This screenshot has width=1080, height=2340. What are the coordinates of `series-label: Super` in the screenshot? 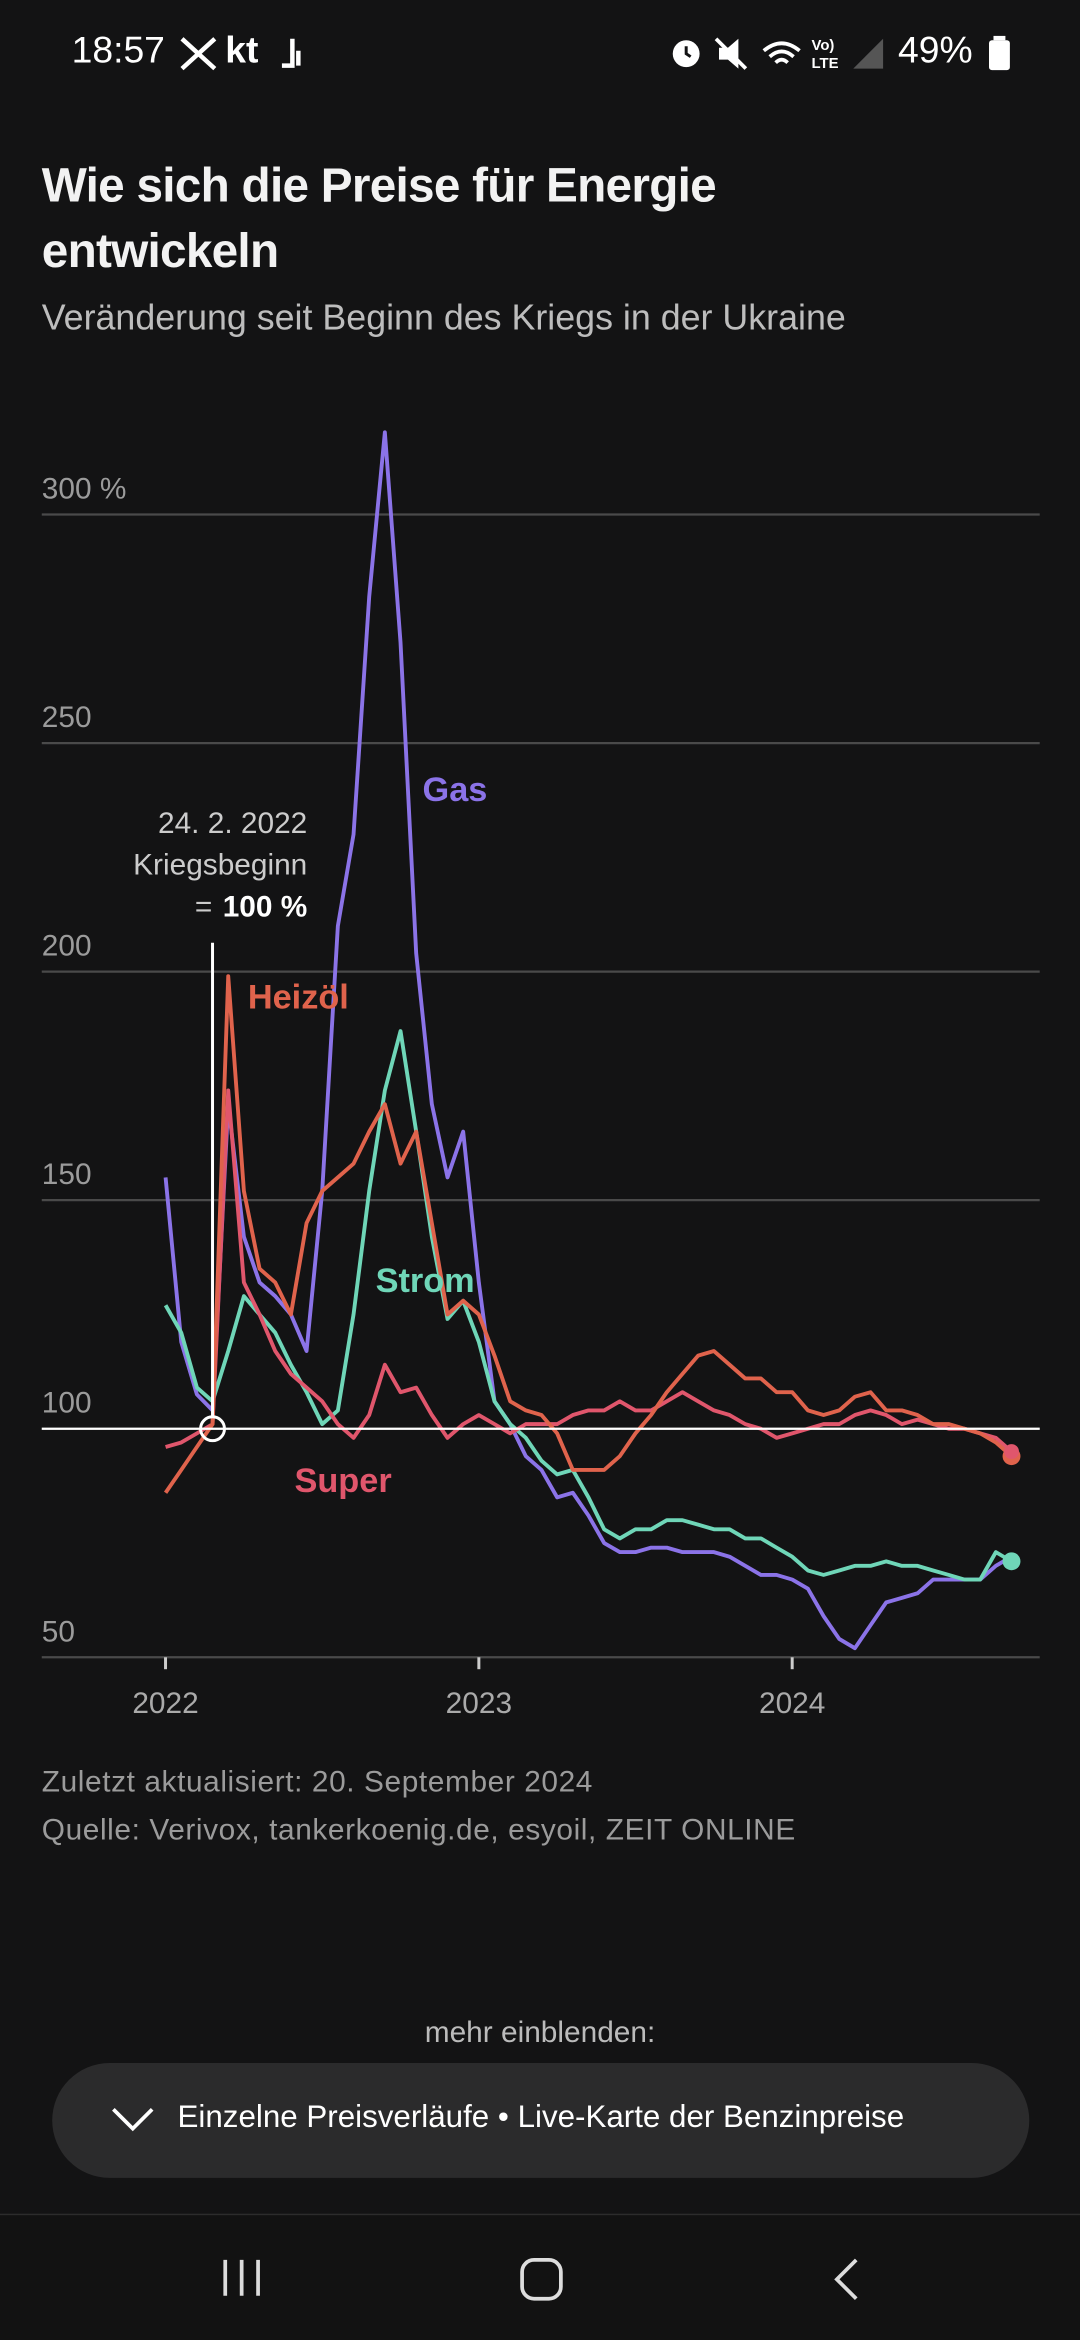 It's located at (342, 1481).